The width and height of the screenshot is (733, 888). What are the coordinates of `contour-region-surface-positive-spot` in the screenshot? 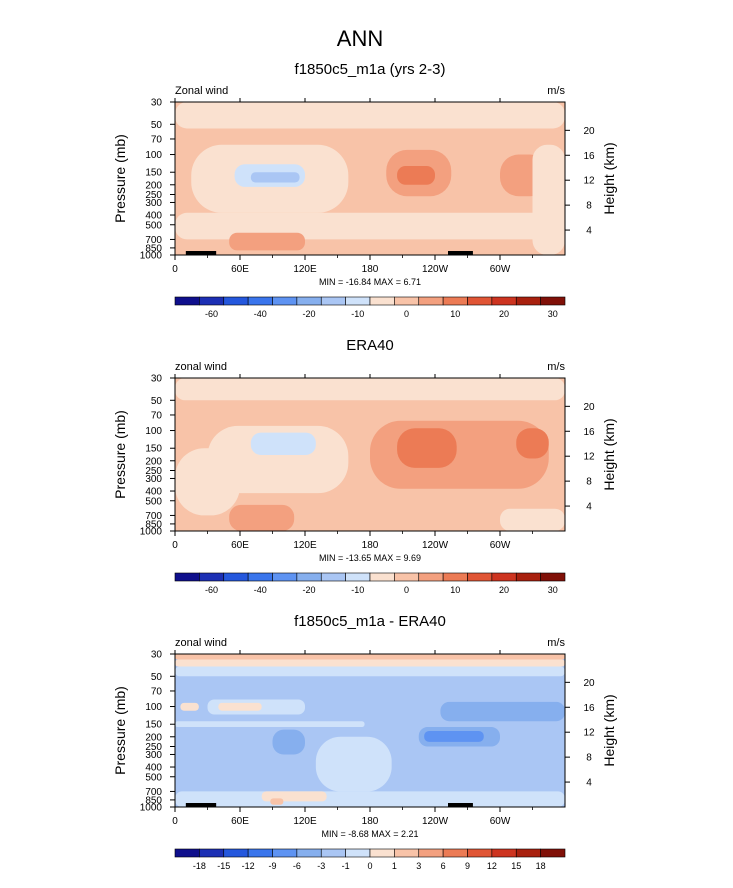 It's located at (277, 801).